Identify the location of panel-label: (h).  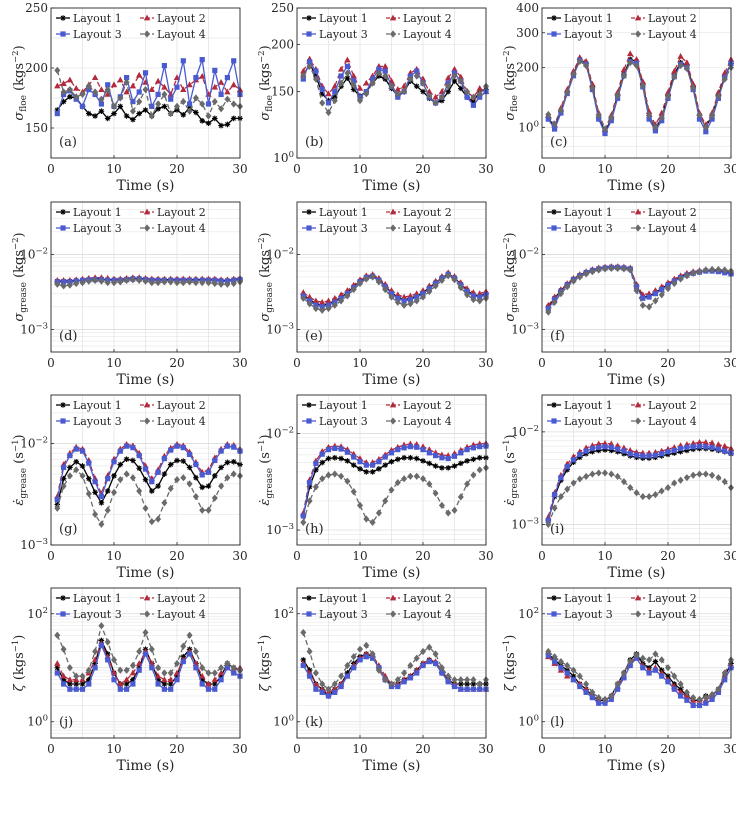
(314, 529).